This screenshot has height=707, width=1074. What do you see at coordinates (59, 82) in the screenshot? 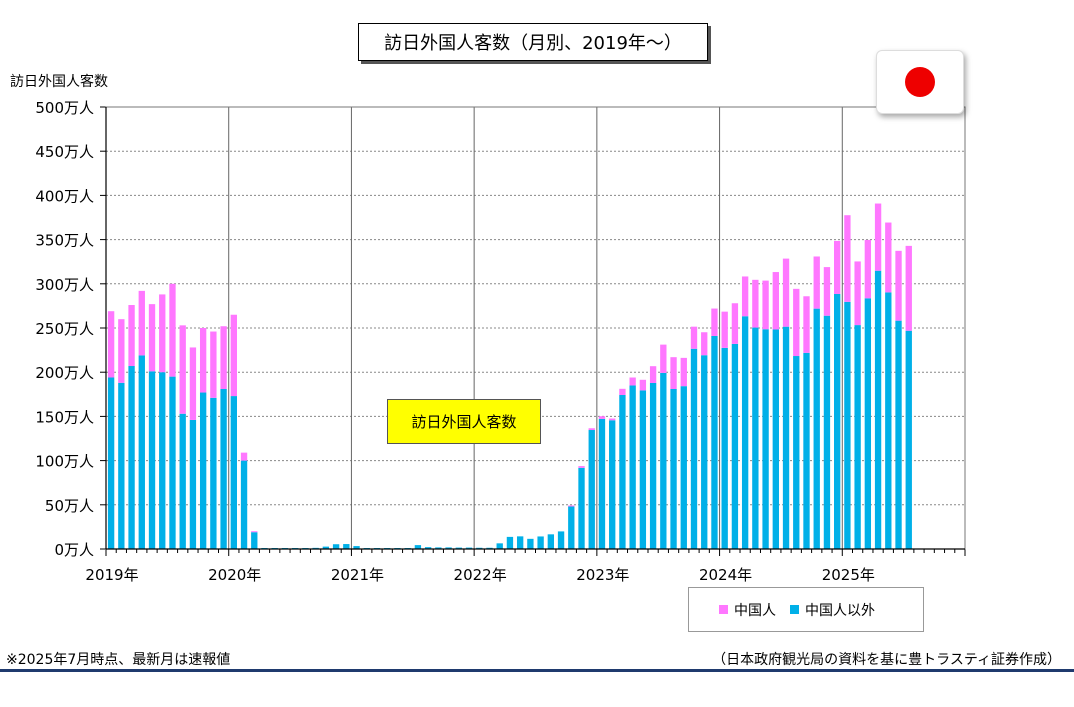
I see `y-axis-label: 訪日外国人客数` at bounding box center [59, 82].